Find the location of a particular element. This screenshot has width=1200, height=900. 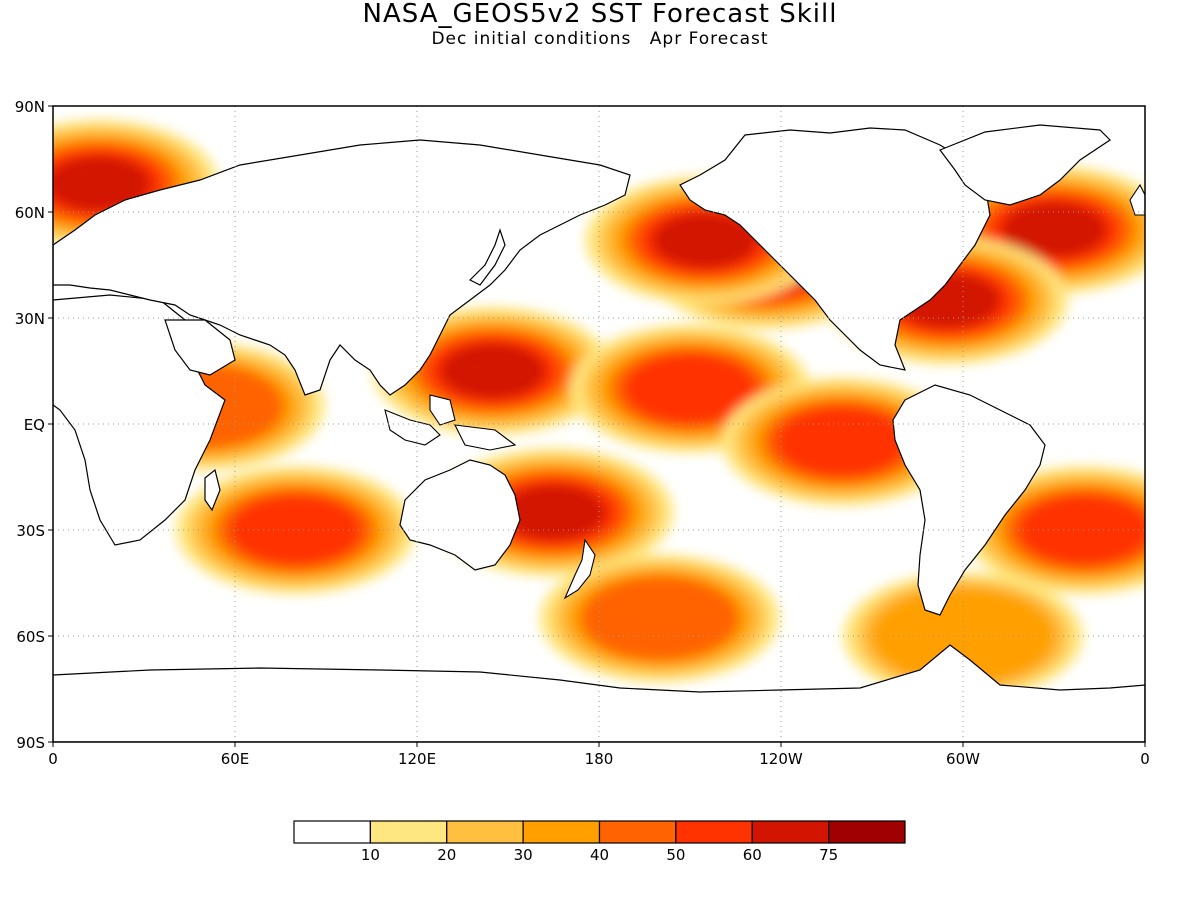

lat-label: 90N is located at coordinates (30, 107).